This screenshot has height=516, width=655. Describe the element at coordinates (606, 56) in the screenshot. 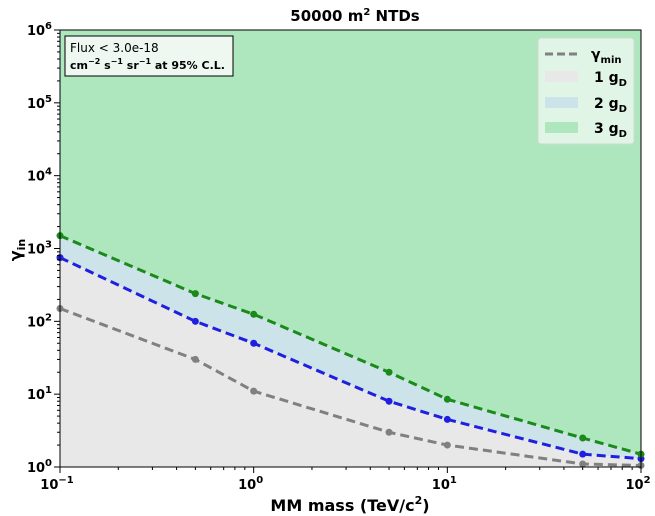

I see `legend-gamma-min-label: γmin` at that location.